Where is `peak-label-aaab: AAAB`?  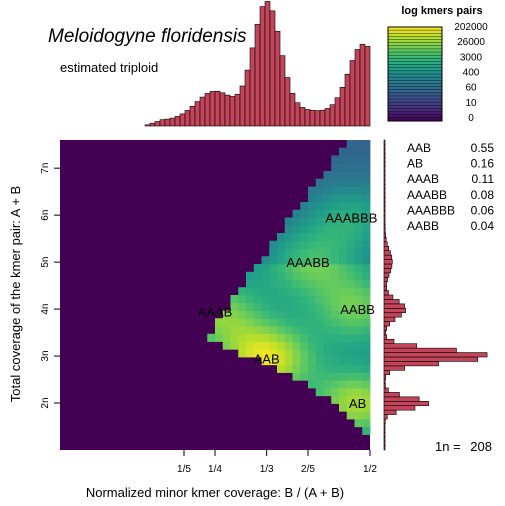 peak-label-aaab: AAAB is located at coordinates (215, 311).